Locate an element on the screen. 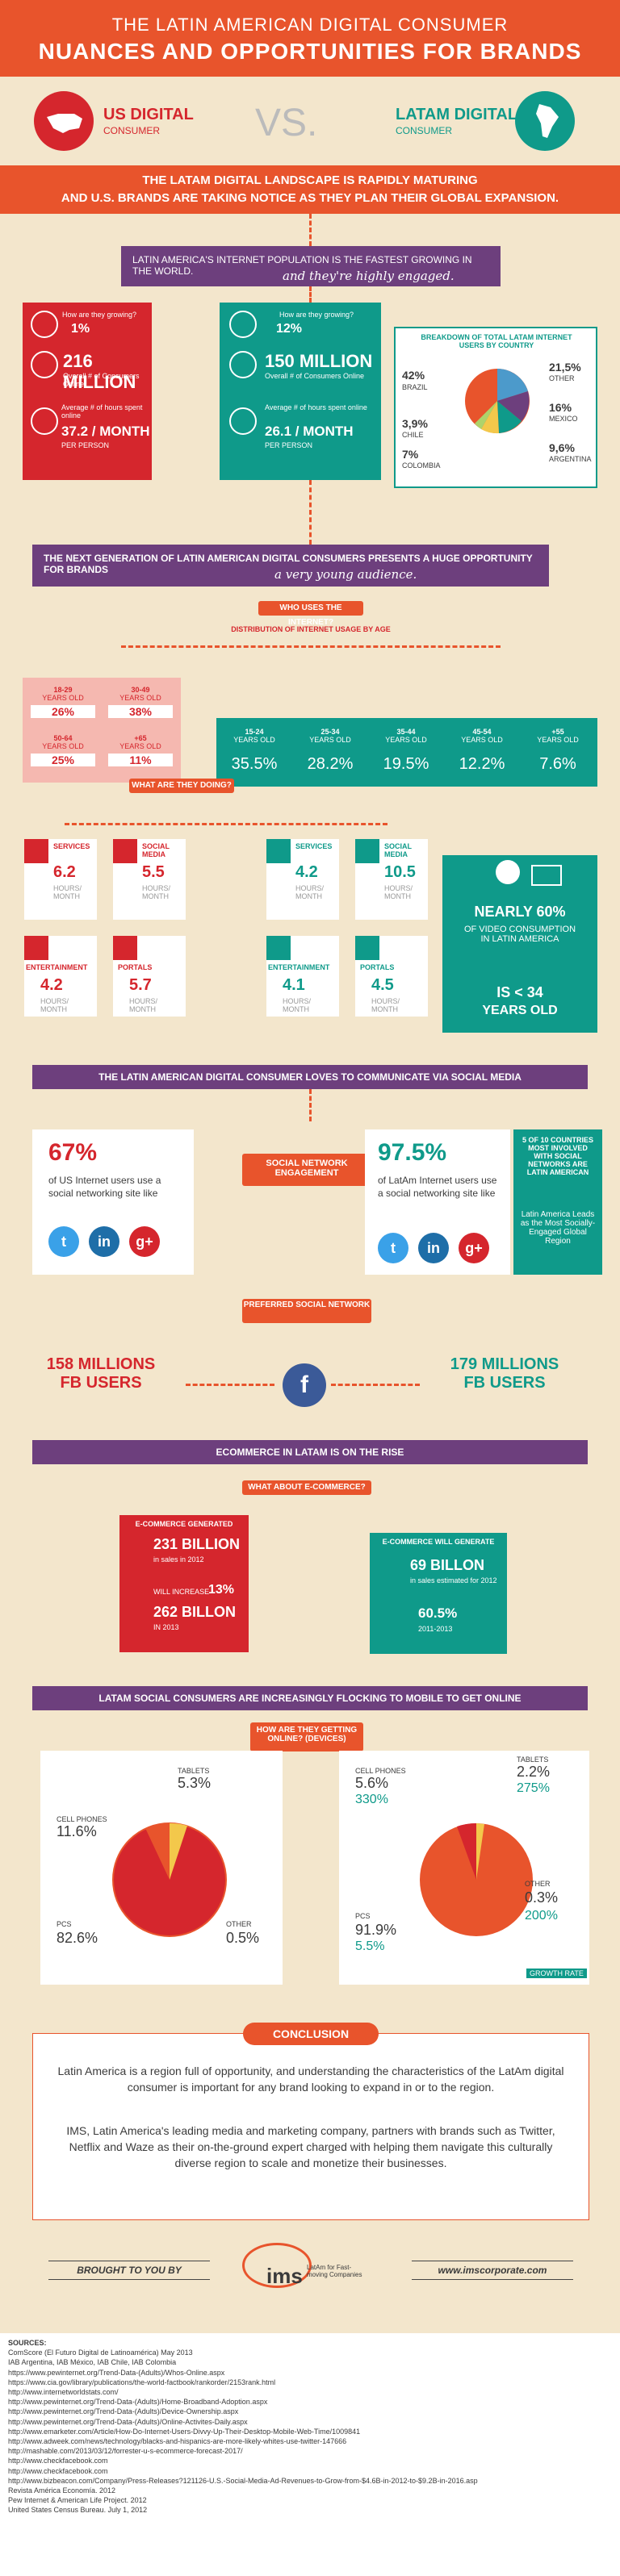 The image size is (620, 2576). google-plus-icon: g+ is located at coordinates (474, 1248).